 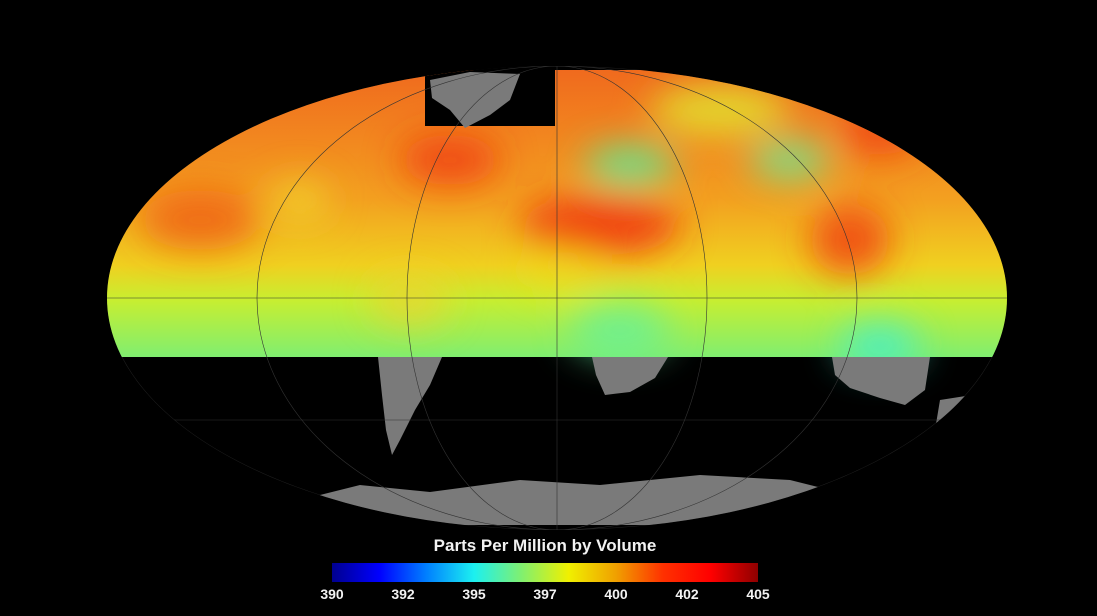 I want to click on colorbar-tick-label: 390, so click(x=332, y=594).